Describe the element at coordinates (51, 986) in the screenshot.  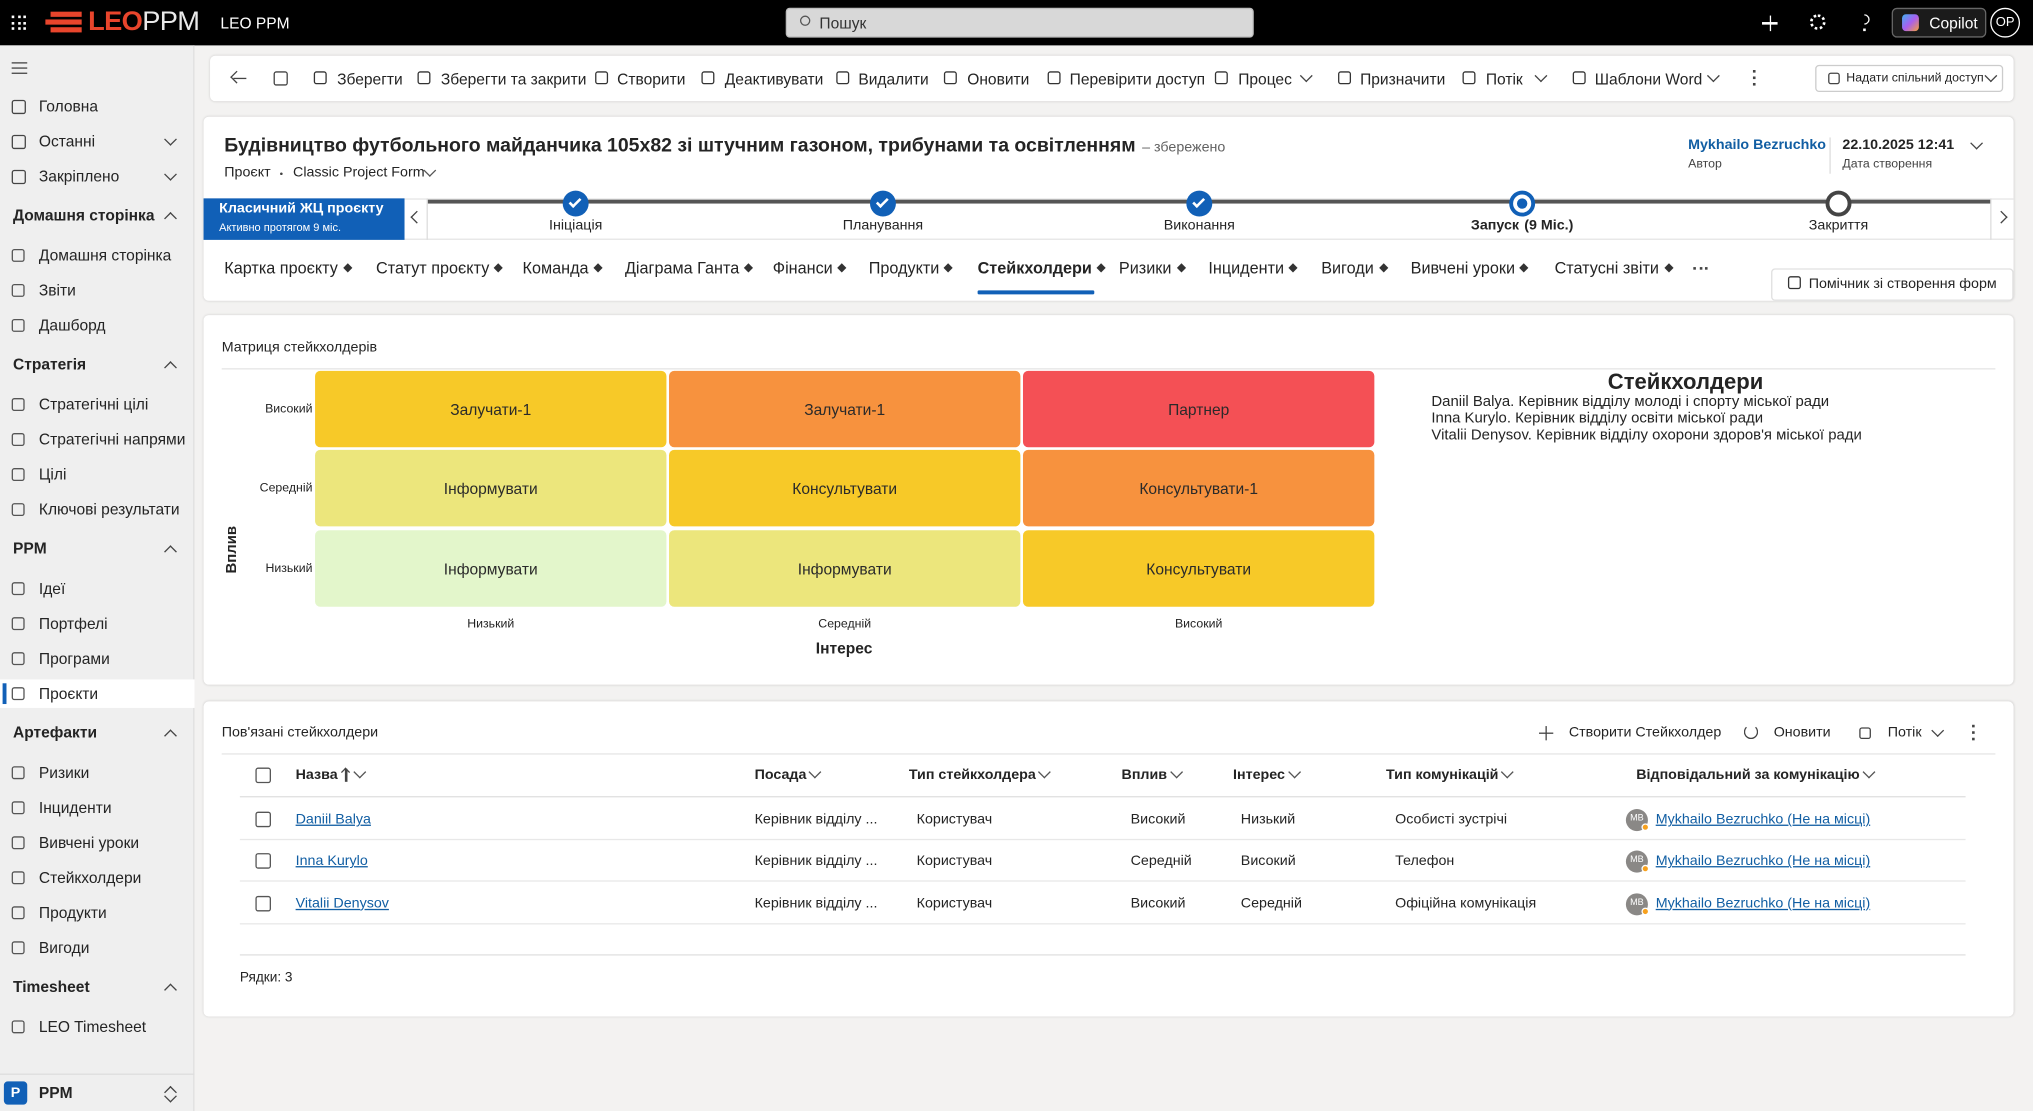
I see `nav-group-title: Timesheet` at that location.